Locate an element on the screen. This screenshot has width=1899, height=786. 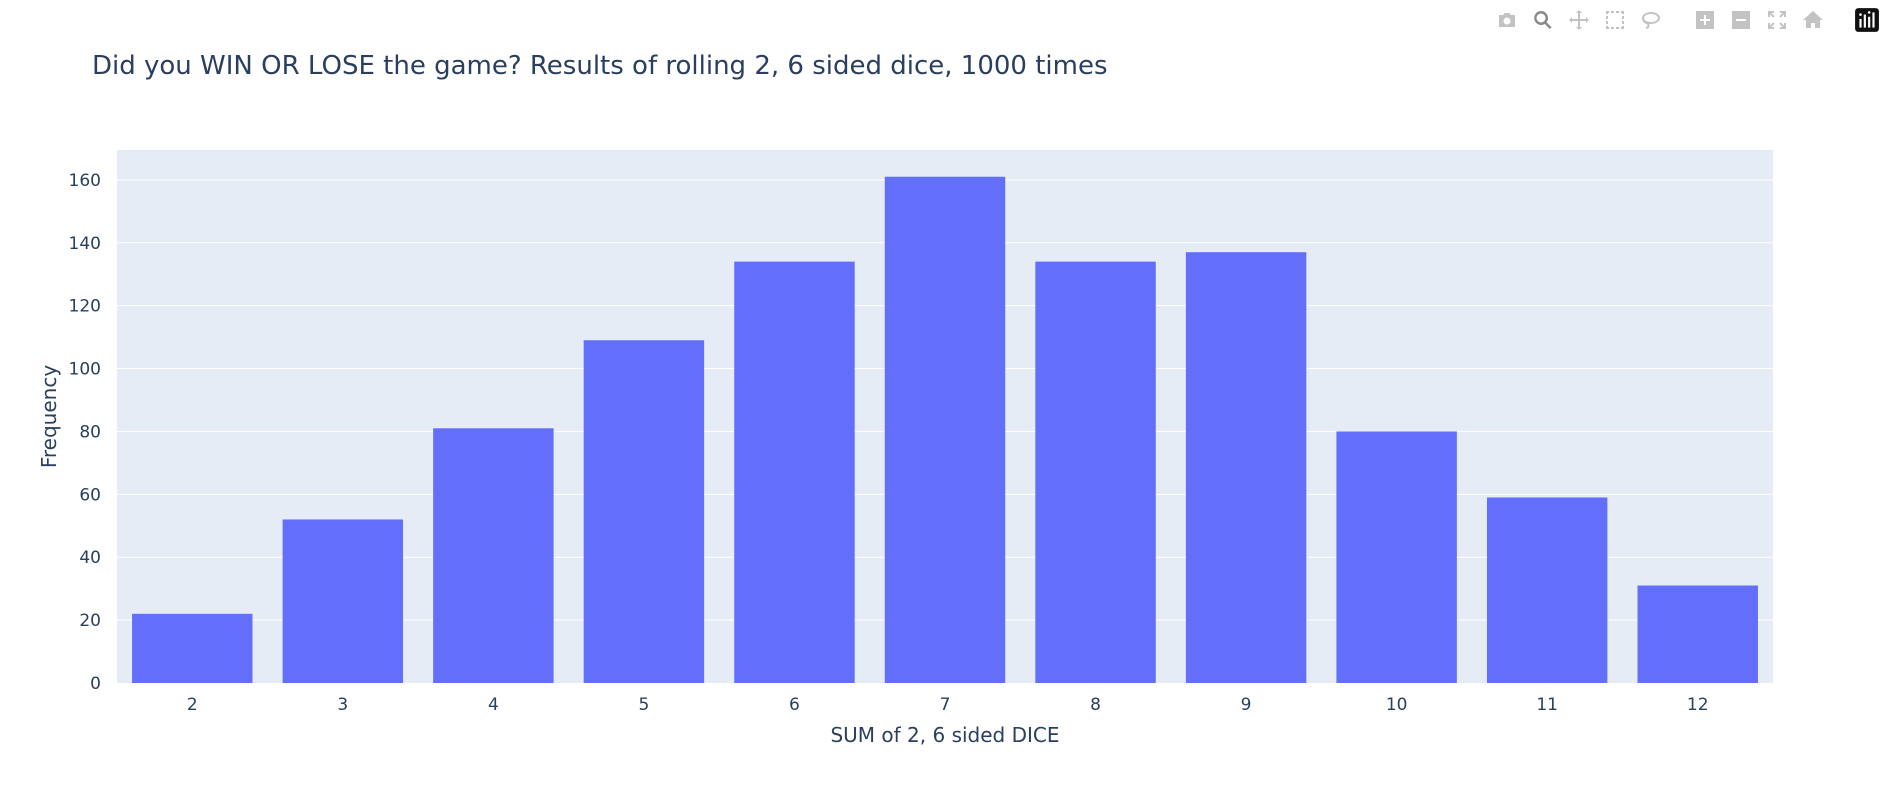
x-tick-label: 8 is located at coordinates (1095, 705).